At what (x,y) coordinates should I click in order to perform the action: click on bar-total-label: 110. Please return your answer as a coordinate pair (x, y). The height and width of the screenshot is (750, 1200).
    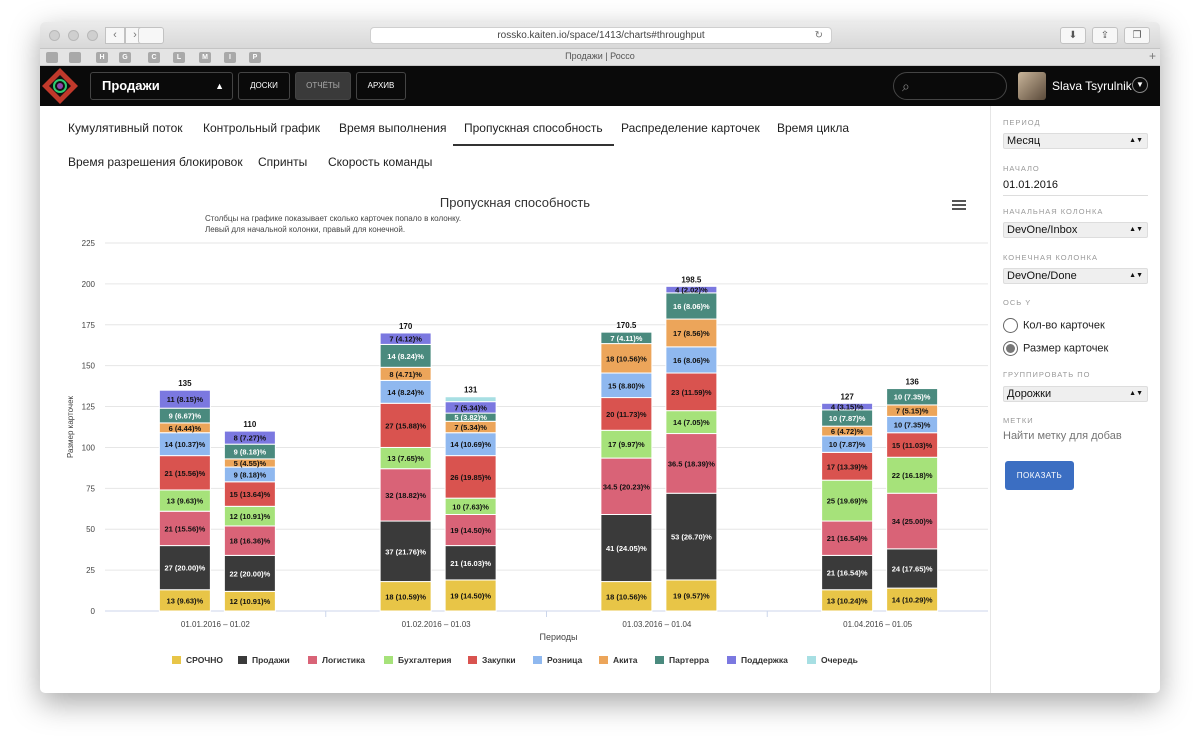
    Looking at the image, I should click on (249, 424).